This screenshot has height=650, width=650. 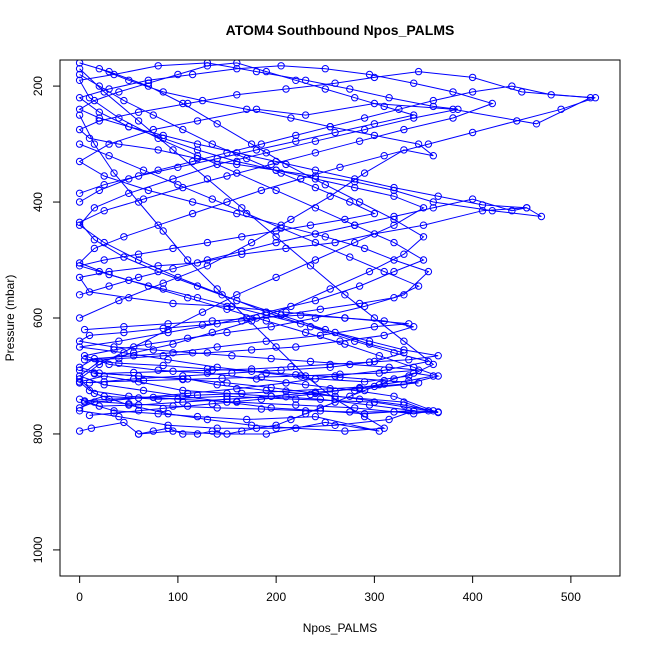 What do you see at coordinates (38, 202) in the screenshot?
I see `y-tick-label: 400` at bounding box center [38, 202].